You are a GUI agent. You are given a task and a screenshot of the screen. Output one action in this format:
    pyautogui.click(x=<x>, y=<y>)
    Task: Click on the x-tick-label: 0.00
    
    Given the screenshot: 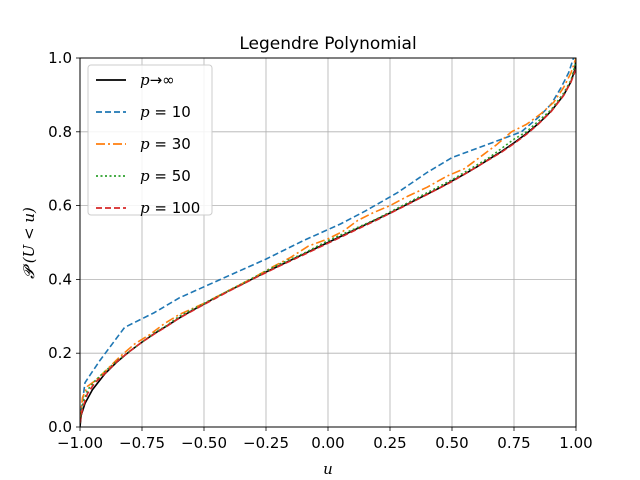 What is the action you would take?
    pyautogui.click(x=327, y=443)
    